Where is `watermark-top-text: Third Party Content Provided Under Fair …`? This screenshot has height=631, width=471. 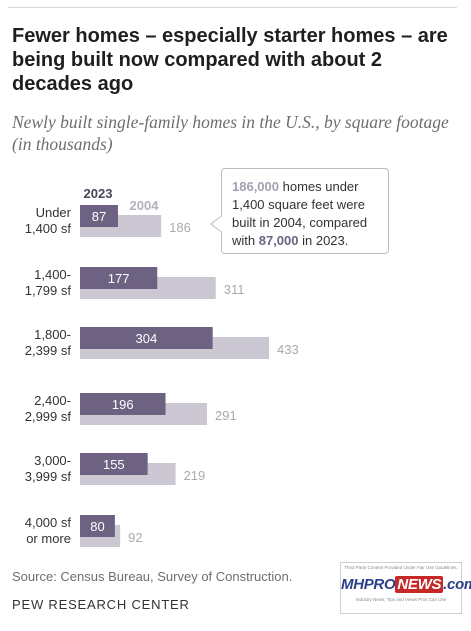 watermark-top-text: Third Party Content Provided Under Fair … is located at coordinates (401, 567).